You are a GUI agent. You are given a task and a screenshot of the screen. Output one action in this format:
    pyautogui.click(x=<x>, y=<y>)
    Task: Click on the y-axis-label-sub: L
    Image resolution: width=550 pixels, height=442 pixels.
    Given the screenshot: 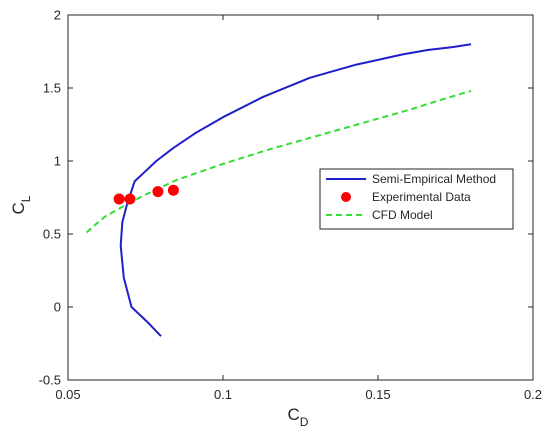 What is the action you would take?
    pyautogui.click(x=26, y=198)
    